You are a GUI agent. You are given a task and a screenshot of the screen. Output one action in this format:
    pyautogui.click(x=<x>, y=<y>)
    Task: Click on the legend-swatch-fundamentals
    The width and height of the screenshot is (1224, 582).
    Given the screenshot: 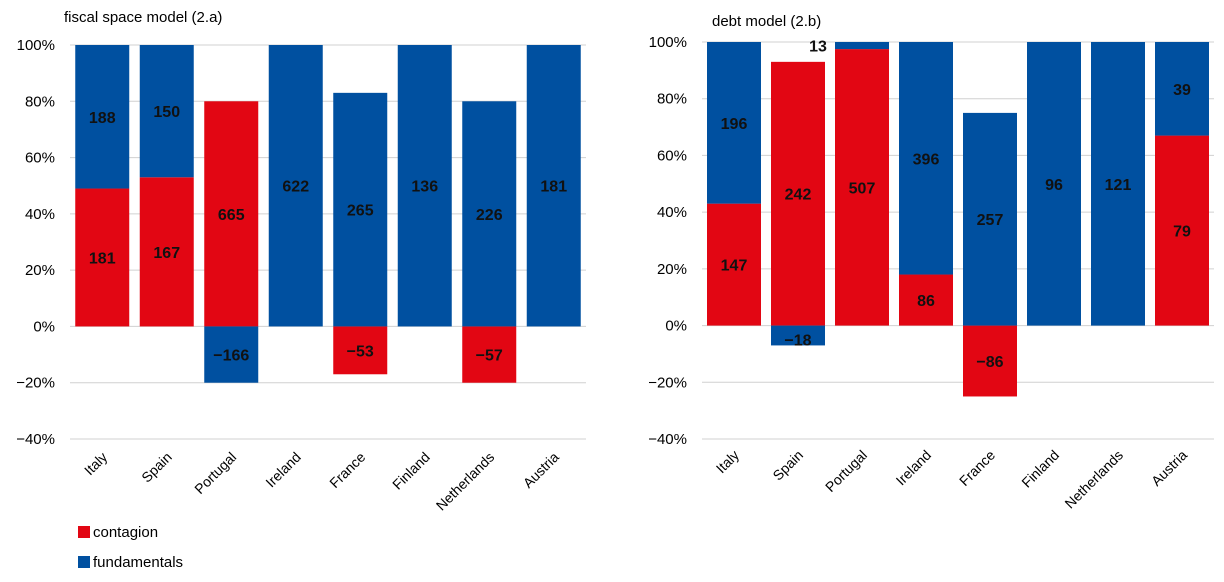 What is the action you would take?
    pyautogui.click(x=84, y=562)
    